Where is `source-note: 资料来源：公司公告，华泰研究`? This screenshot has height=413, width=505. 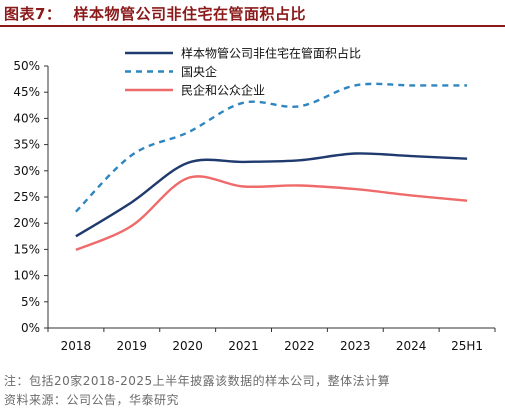 source-note: 资料来源：公司公告，华泰研究 is located at coordinates (92, 400).